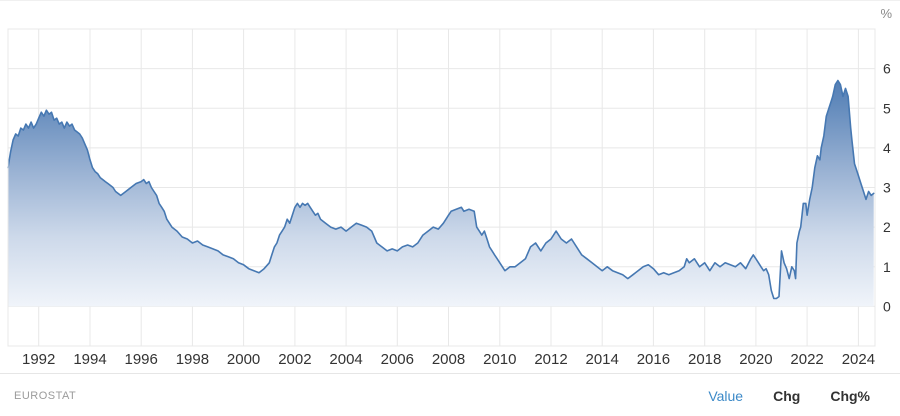 The image size is (900, 416). I want to click on x-tick-label: 2002, so click(294, 359).